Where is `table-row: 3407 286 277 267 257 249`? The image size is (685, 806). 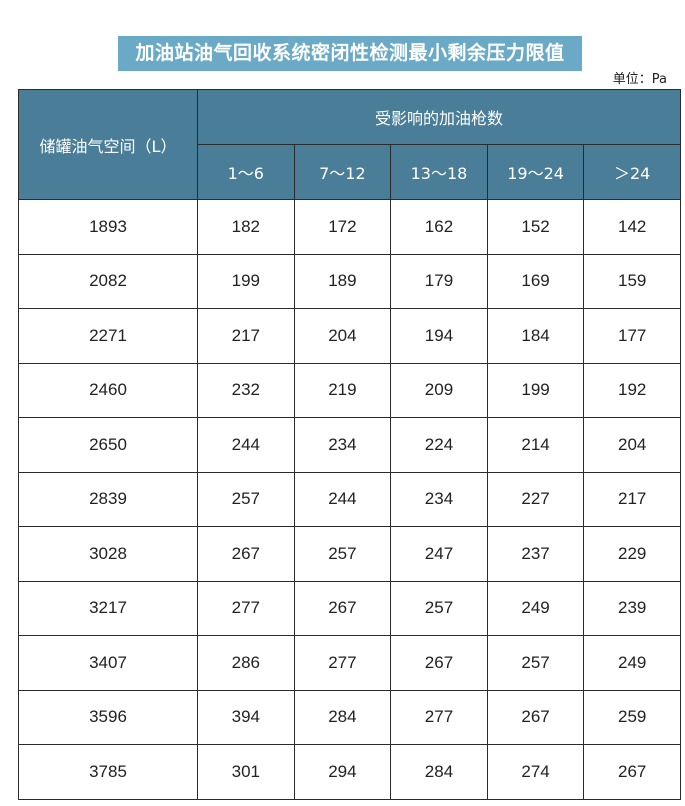
table-row: 3407 286 277 267 257 249 is located at coordinates (349, 663).